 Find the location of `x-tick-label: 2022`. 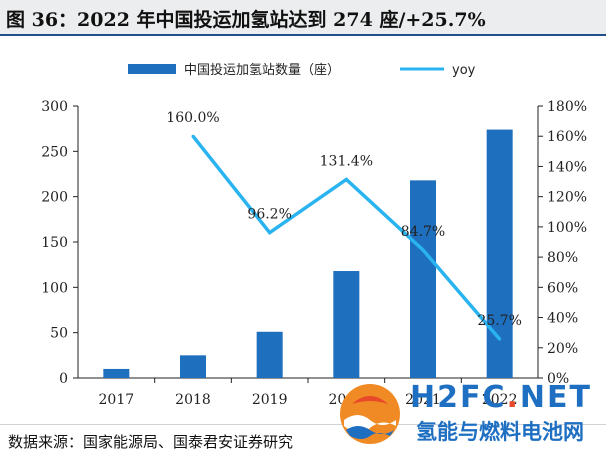

x-tick-label: 2022 is located at coordinates (500, 400).